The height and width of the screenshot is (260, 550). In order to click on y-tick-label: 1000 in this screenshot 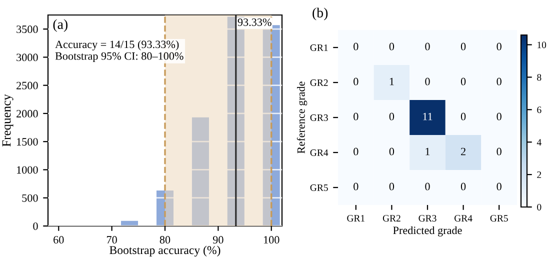, I will do `click(27, 170)`.